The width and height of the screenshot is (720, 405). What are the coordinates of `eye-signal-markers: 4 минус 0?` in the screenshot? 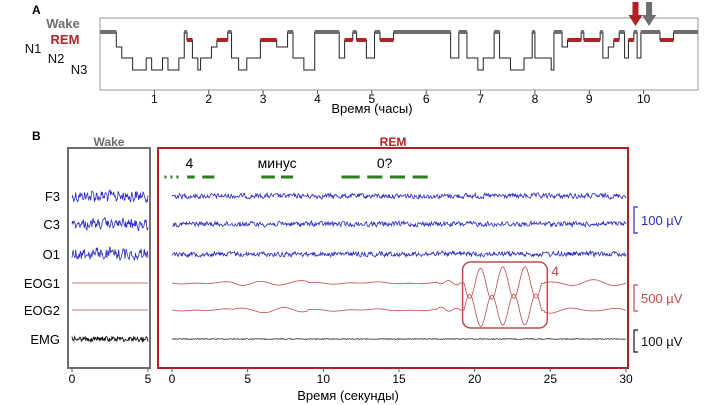 It's located at (296, 167).